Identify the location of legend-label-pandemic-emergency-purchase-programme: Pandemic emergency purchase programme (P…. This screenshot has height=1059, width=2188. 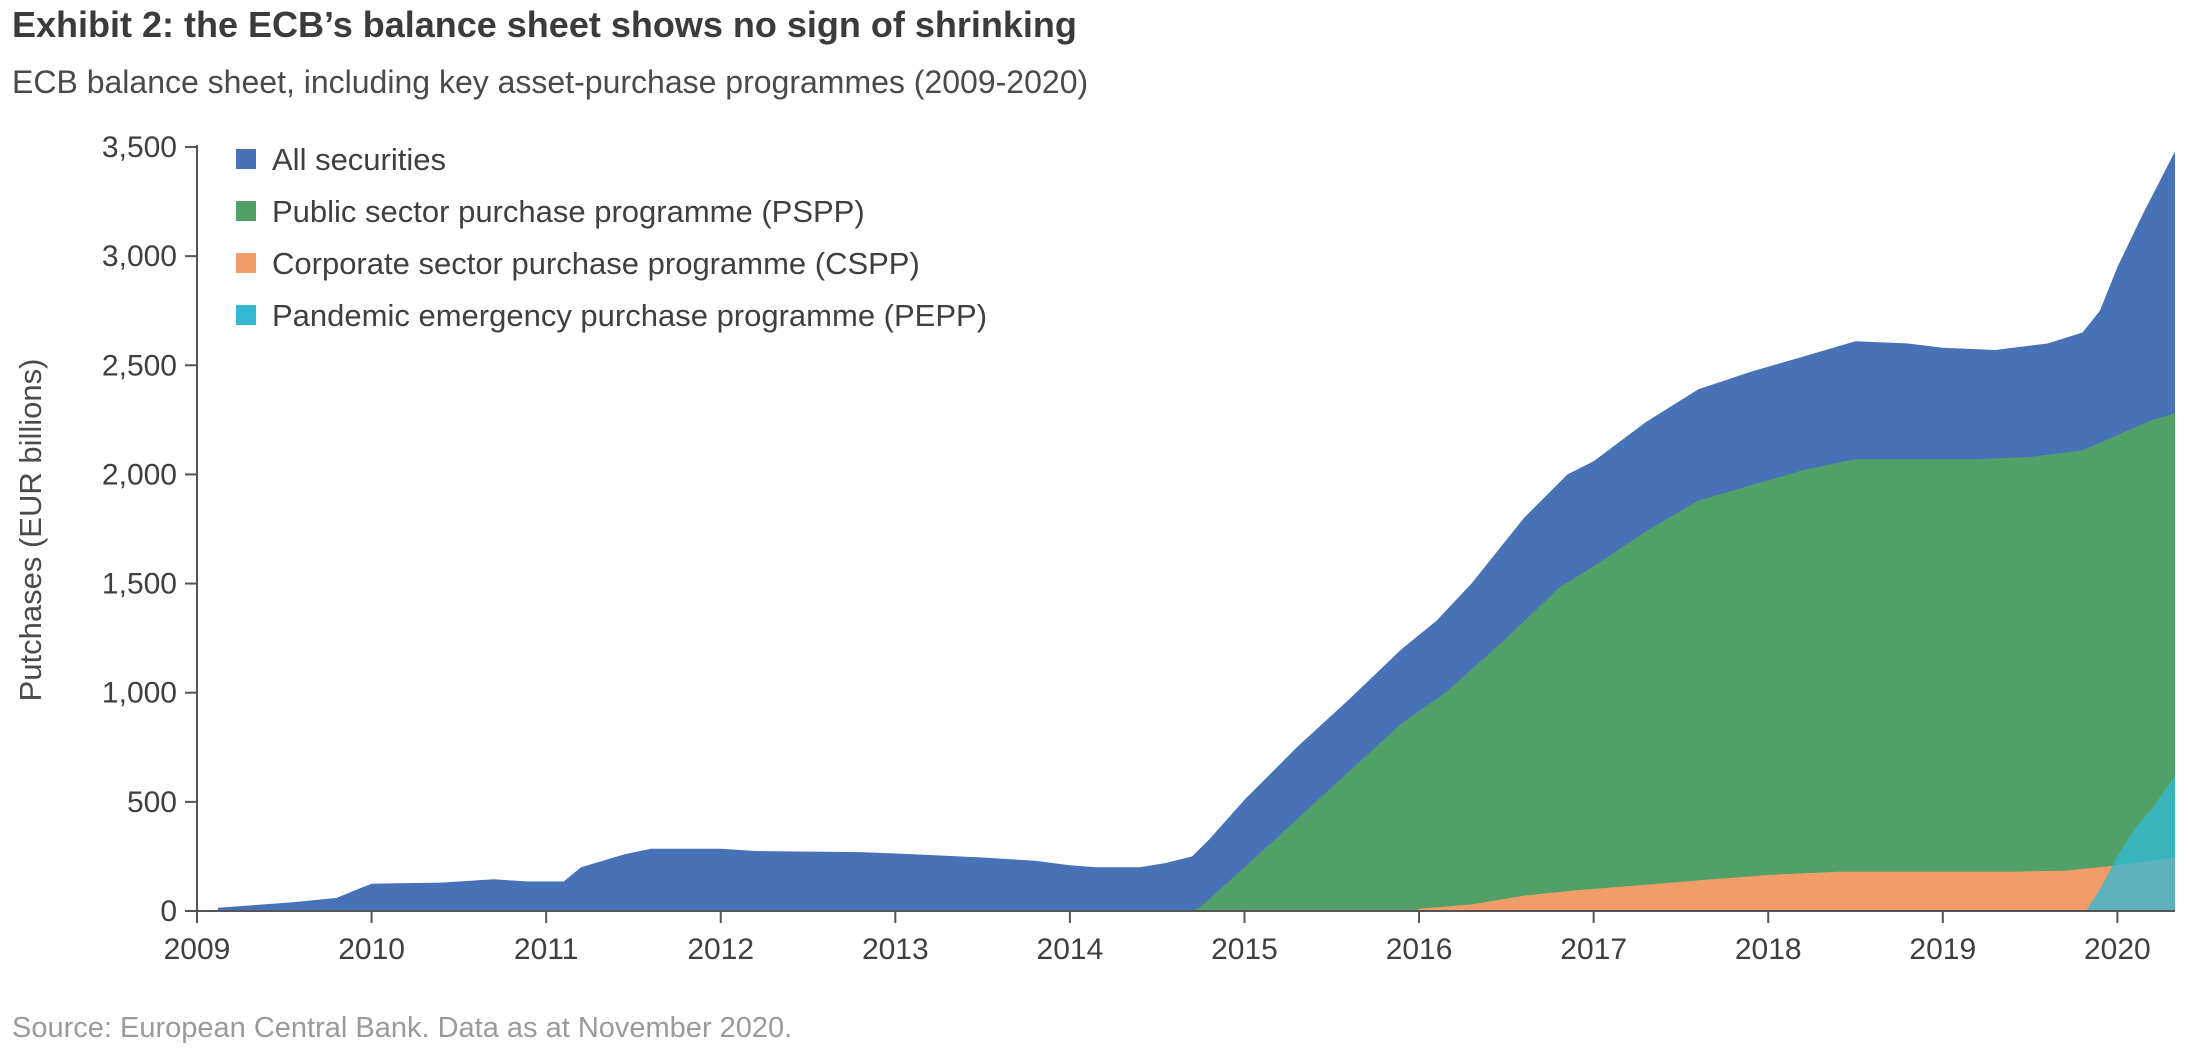
(629, 315).